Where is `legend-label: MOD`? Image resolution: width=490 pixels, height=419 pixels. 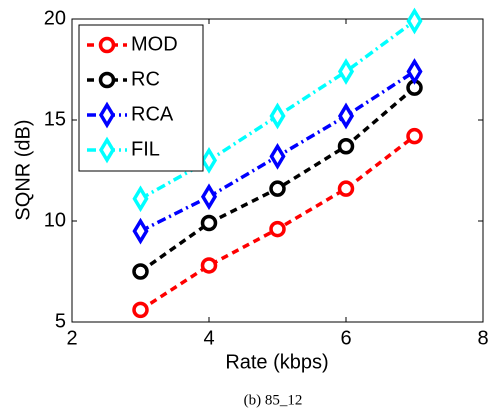
legend-label: MOD is located at coordinates (154, 44).